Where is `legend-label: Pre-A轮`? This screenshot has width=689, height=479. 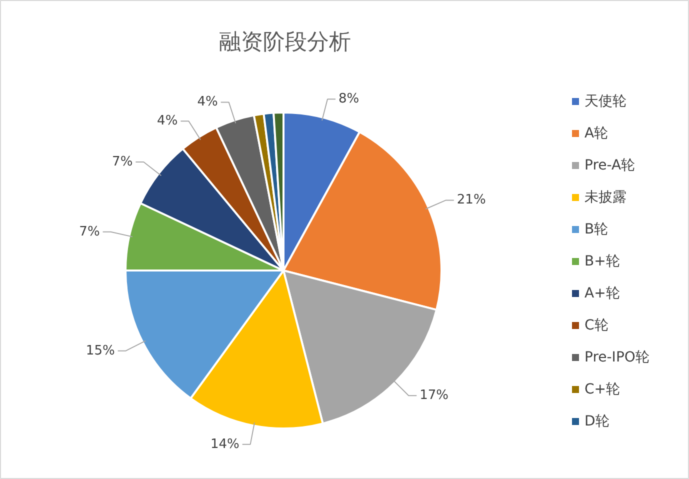
legend-label: Pre-A轮 is located at coordinates (610, 166).